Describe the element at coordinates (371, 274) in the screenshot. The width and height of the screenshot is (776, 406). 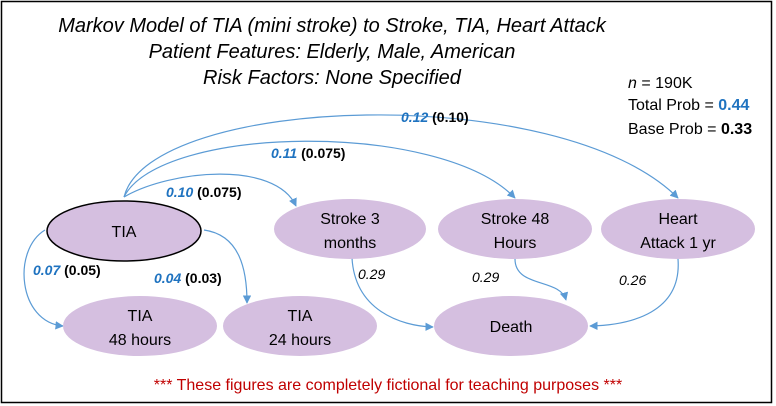
I see `label-stroke3-death: 0.29` at that location.